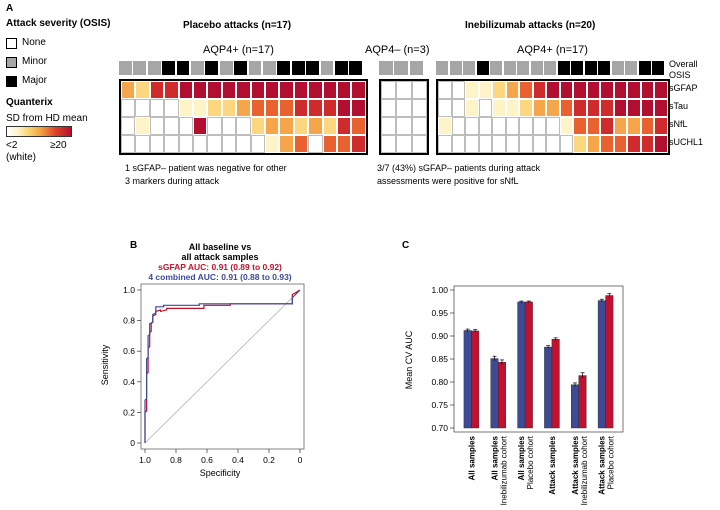 Image resolution: width=720 pixels, height=510 pixels. I want to click on note-right-line1: 3/7 (43%) sGFAP– patients during attack, so click(459, 168).